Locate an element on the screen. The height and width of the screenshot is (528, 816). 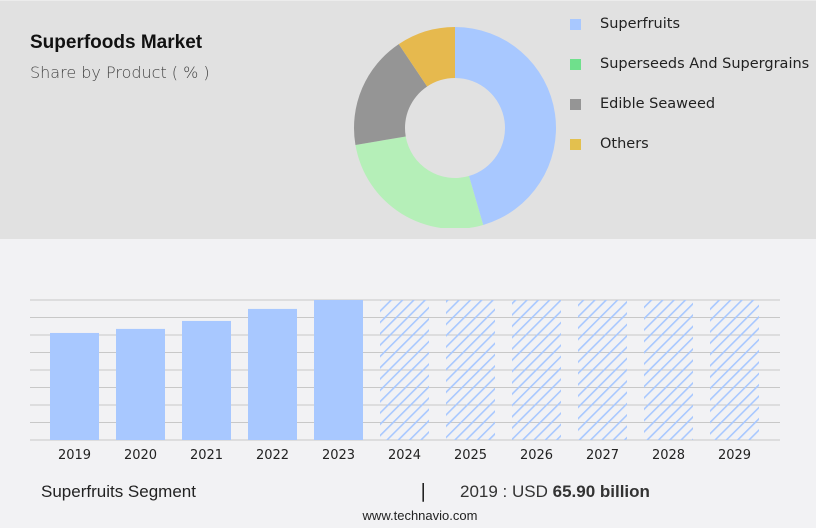
chart-subtitle: Share by Product ( % ) is located at coordinates (120, 72).